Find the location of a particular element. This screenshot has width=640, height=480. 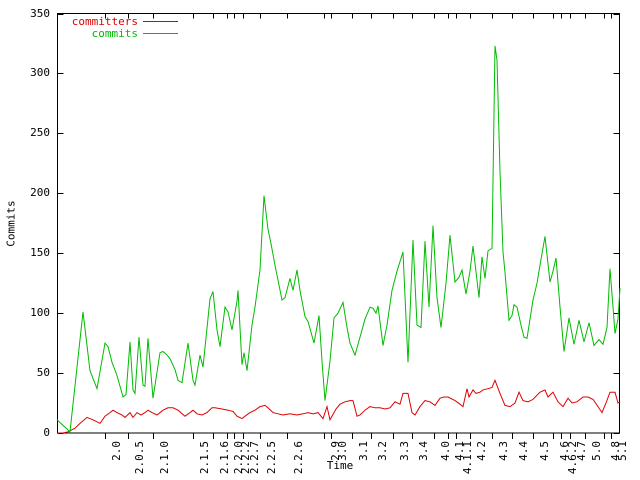

x-tick-label: 4.5 is located at coordinates (544, 451).